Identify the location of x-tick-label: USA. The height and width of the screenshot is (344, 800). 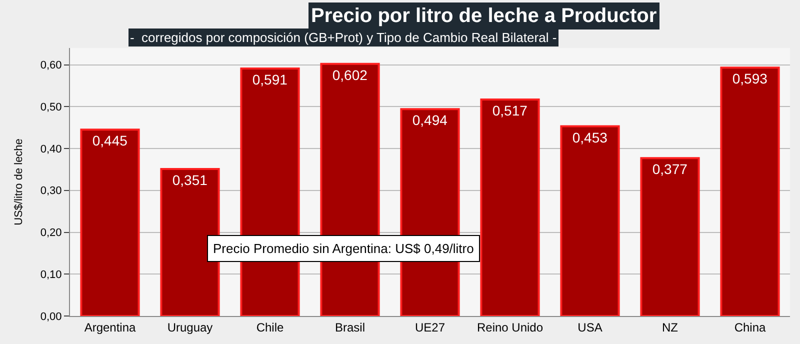
(590, 327).